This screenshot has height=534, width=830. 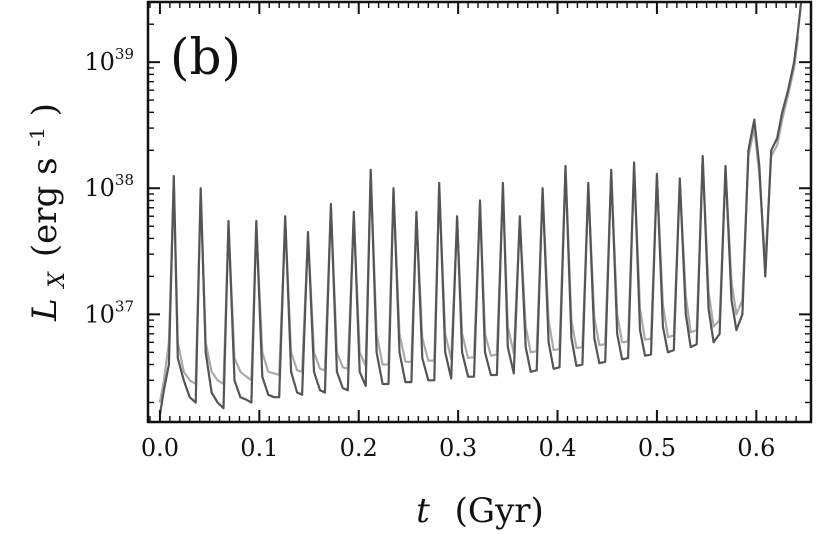 I want to click on y-tick-label: 1038, so click(x=109, y=186).